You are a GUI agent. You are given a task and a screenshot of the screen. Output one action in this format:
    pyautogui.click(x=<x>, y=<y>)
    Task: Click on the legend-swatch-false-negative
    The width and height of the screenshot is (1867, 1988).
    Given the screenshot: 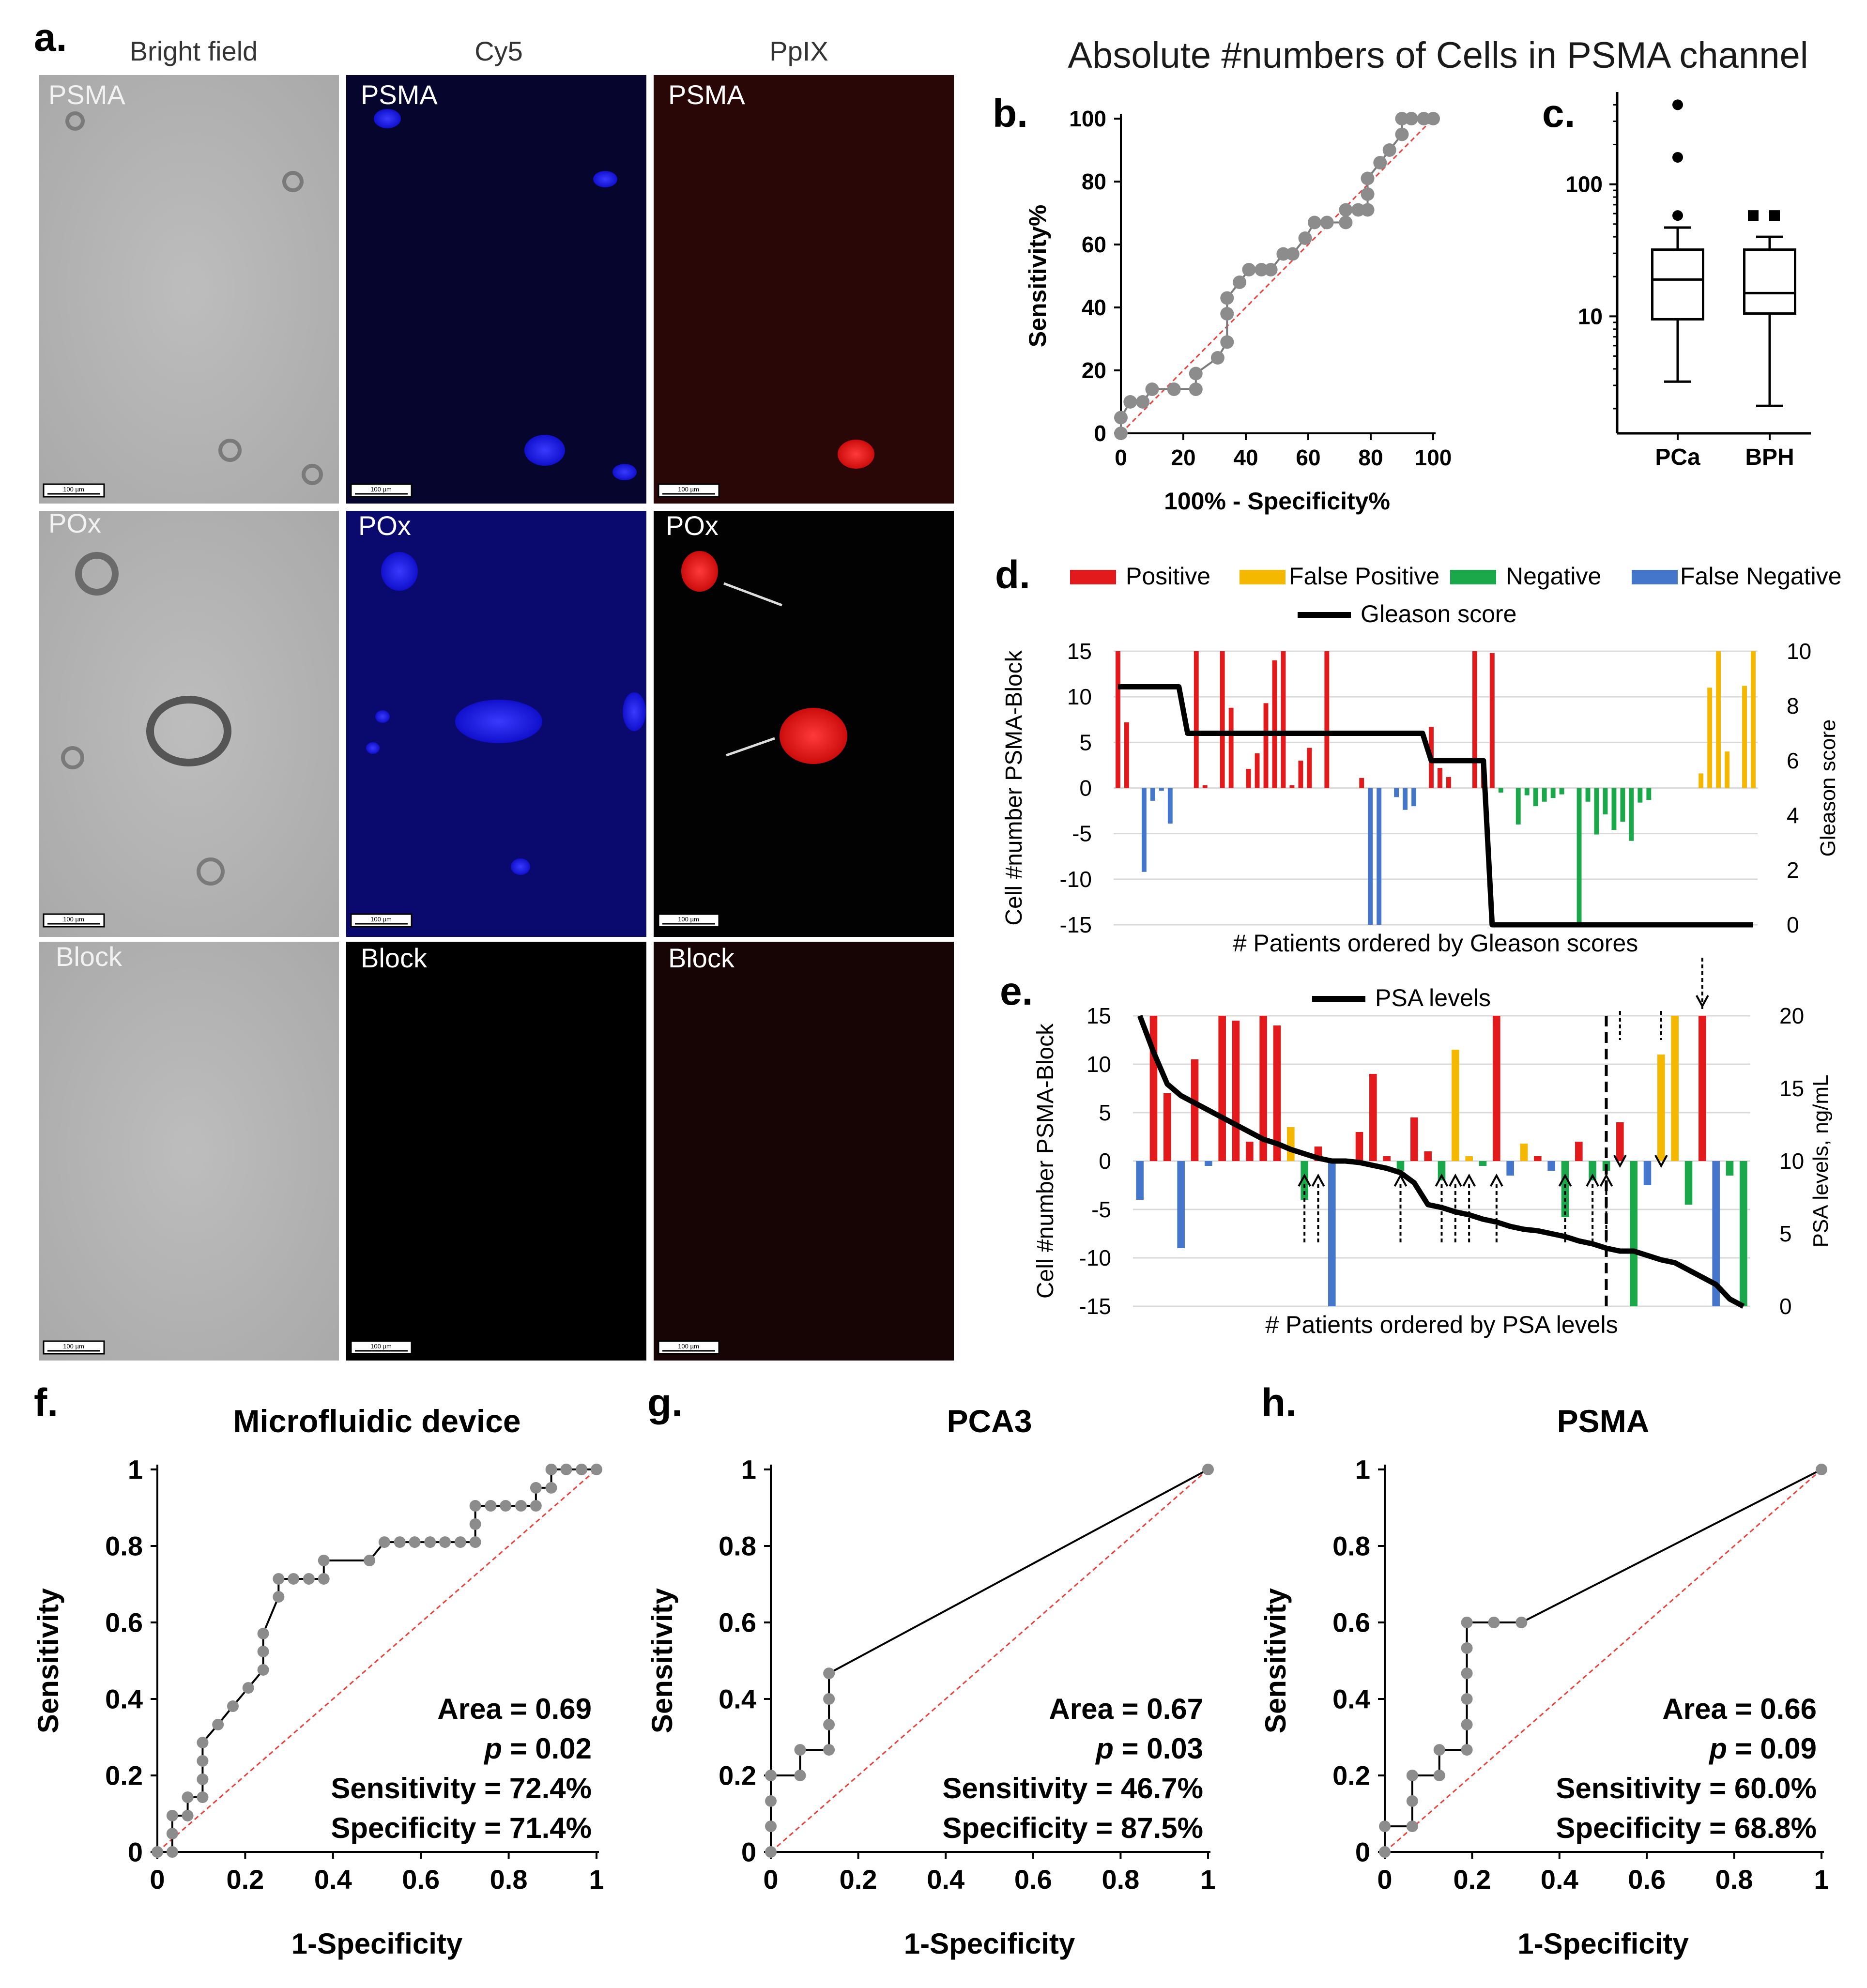 What is the action you would take?
    pyautogui.click(x=1655, y=577)
    